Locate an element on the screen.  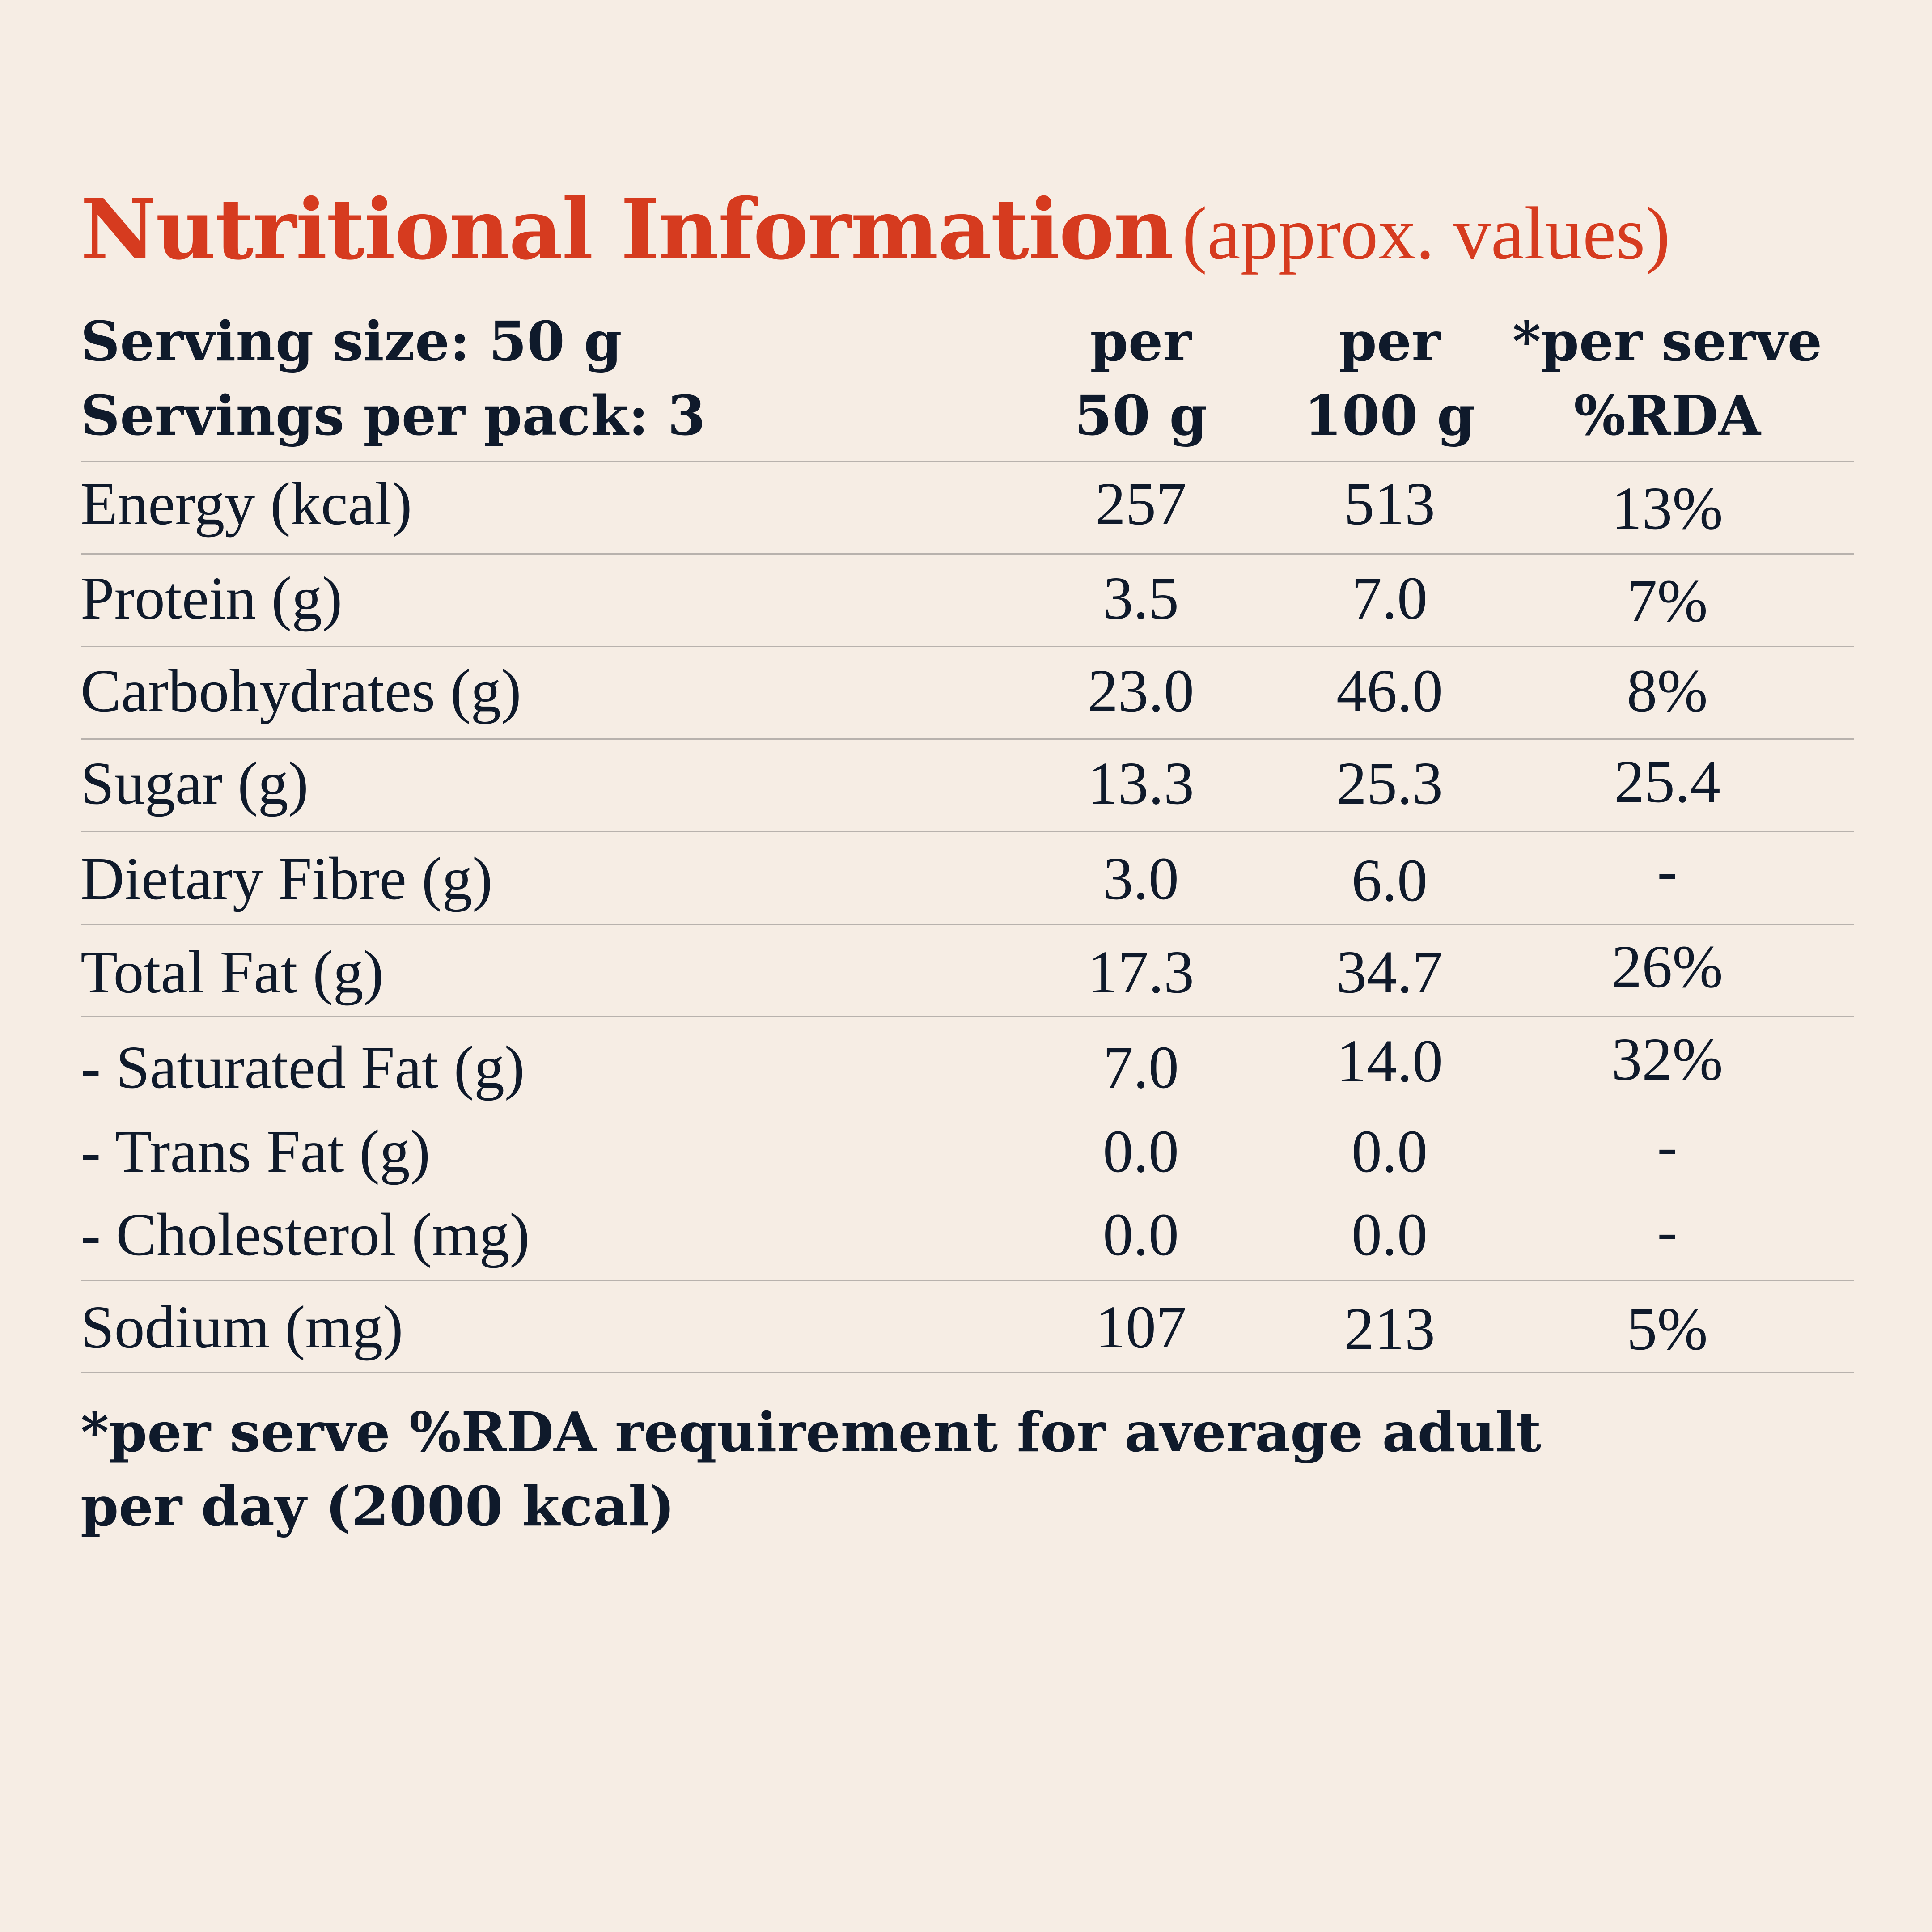
value-rda: 7% is located at coordinates (1667, 601).